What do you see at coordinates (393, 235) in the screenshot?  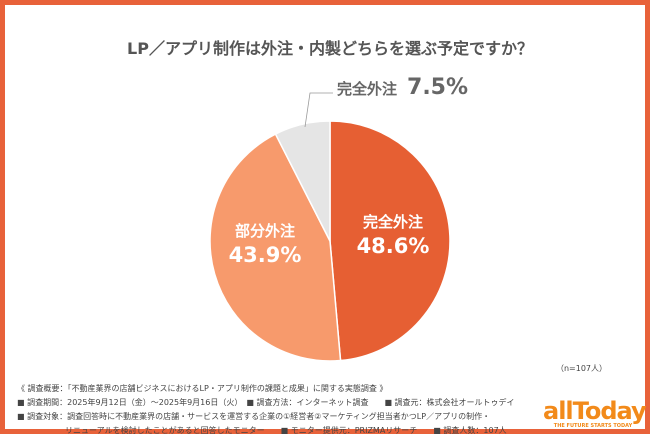 I see `slice-label-0: 完全外注 48.6%` at bounding box center [393, 235].